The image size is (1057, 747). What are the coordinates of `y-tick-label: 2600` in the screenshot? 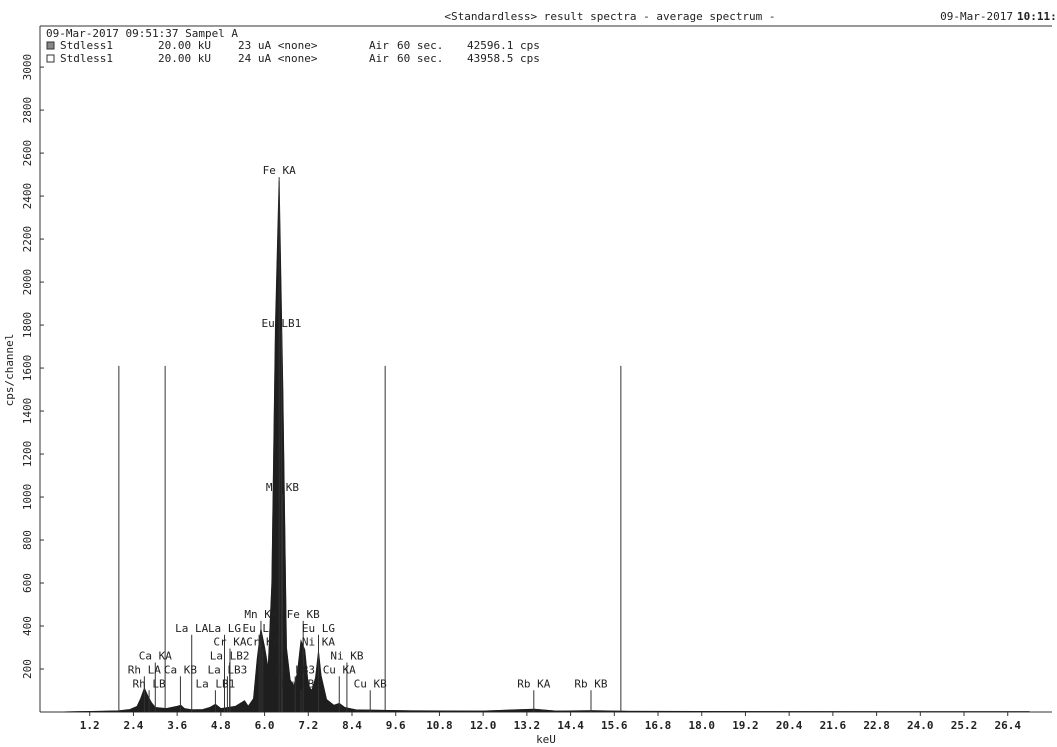 It's located at (27, 153).